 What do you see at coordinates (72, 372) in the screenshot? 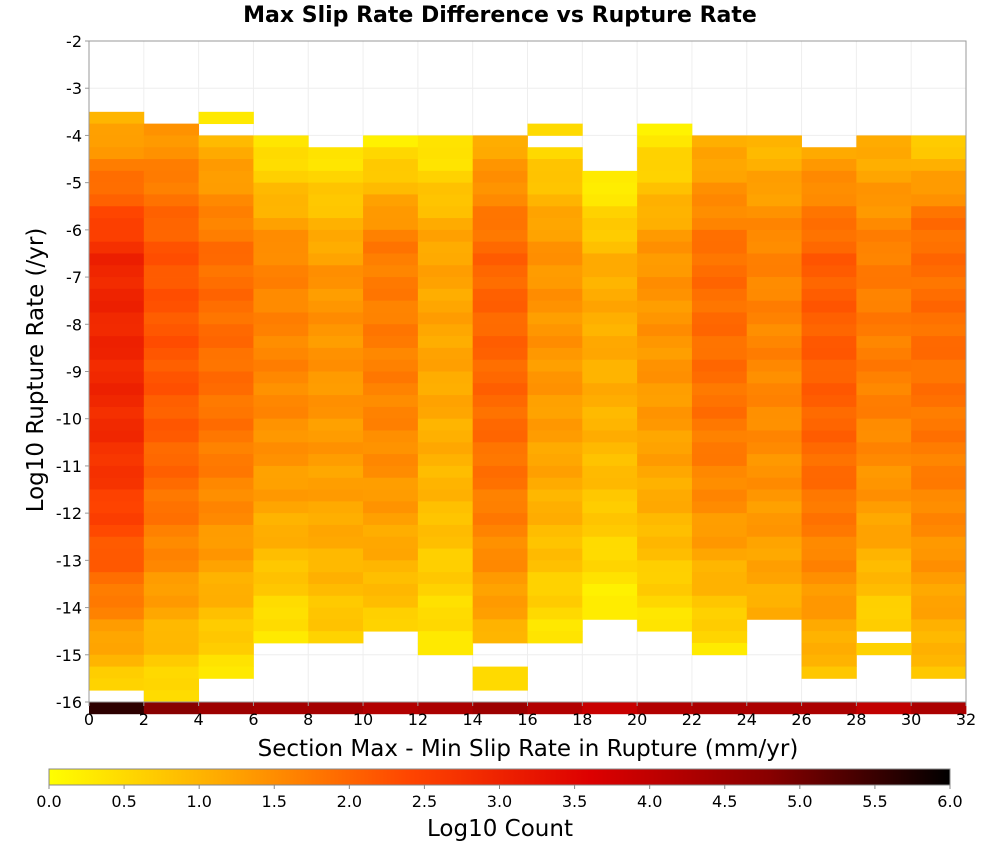
I see `y-axis-ticks: -2 -3 -4 -5 -6 -7 -8 -9 -10 -11 -12 -13 -14 -15 -16` at bounding box center [72, 372].